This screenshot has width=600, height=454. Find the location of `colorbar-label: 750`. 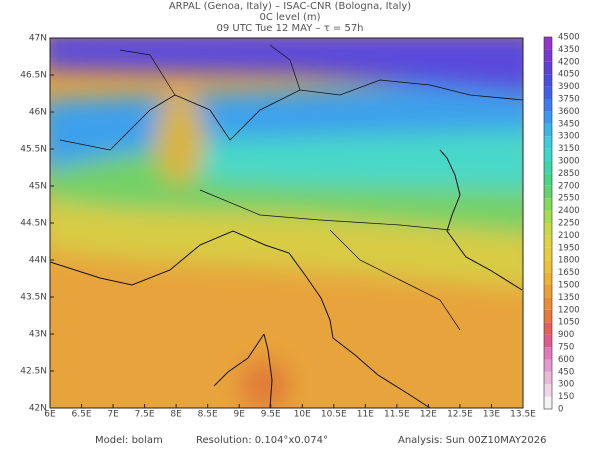

colorbar-label: 750 is located at coordinates (566, 348).